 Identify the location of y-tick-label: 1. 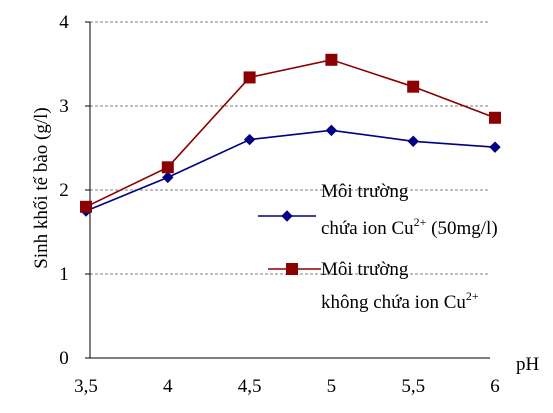
(64, 274).